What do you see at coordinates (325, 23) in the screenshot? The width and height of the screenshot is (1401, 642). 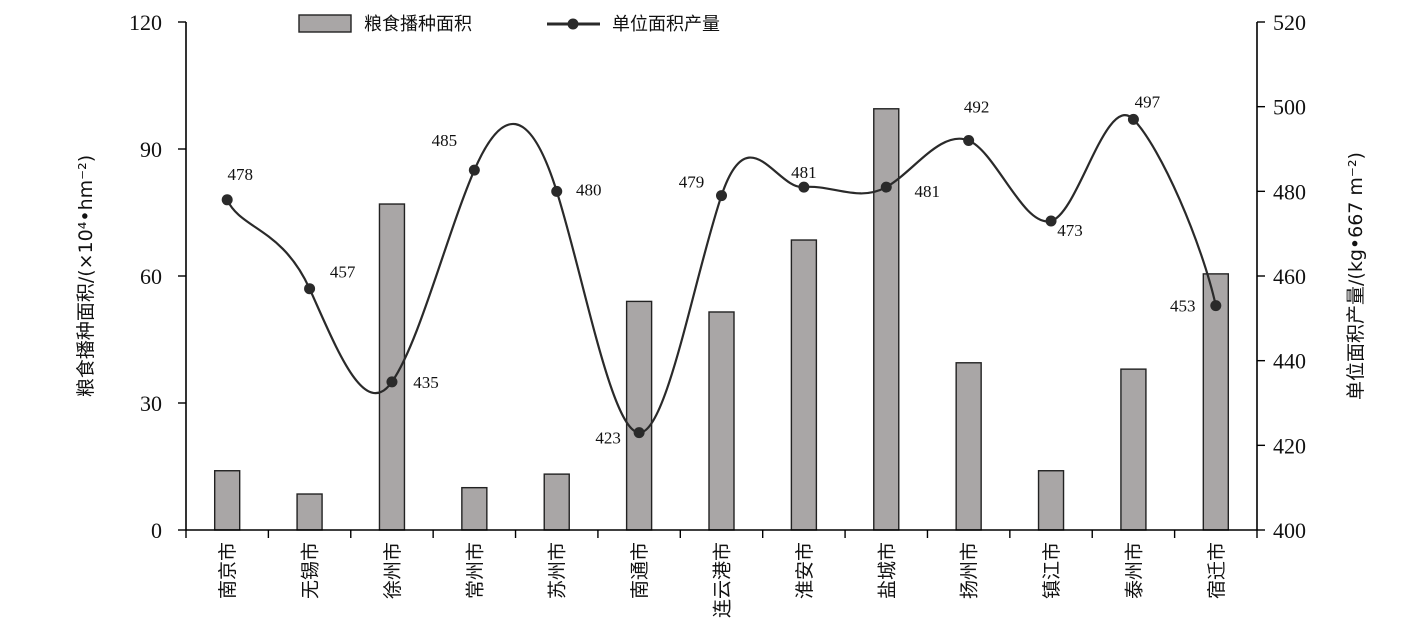 I see `legend-bar-swatch` at bounding box center [325, 23].